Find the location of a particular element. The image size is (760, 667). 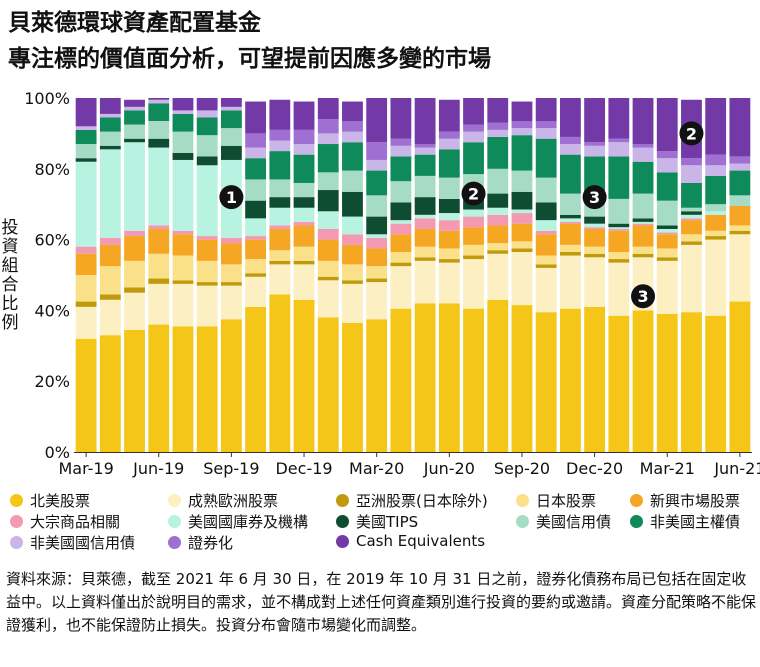

y-axis-label-char: 例 is located at coordinates (10, 323).